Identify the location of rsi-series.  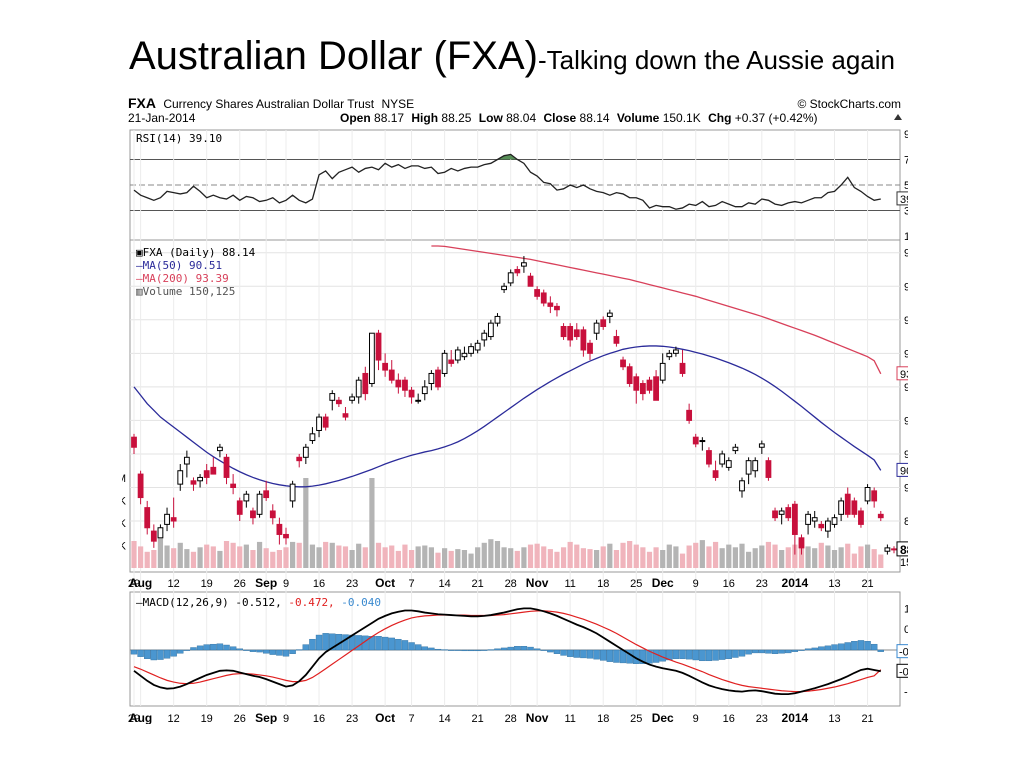
(507, 181).